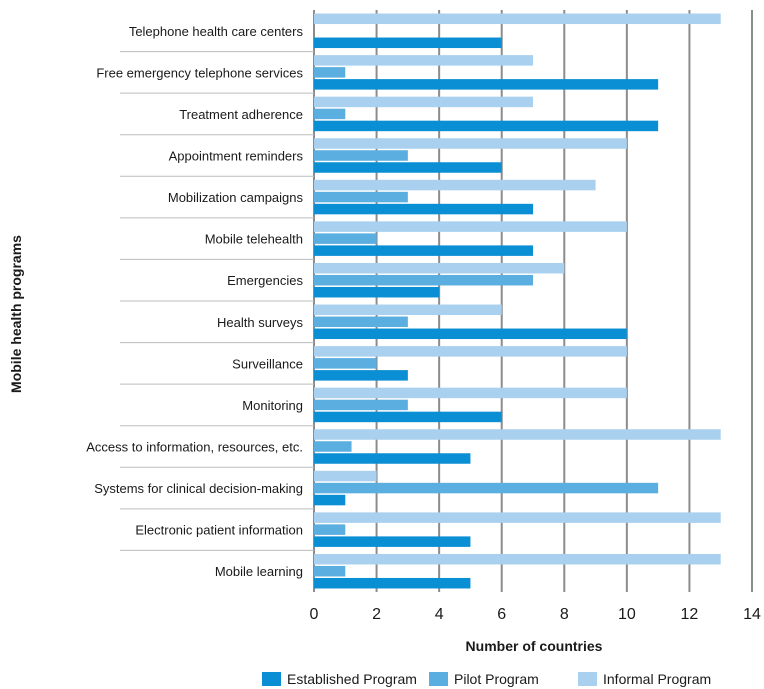 The width and height of the screenshot is (764, 689). What do you see at coordinates (259, 571) in the screenshot?
I see `category-label-13: Mobile learning` at bounding box center [259, 571].